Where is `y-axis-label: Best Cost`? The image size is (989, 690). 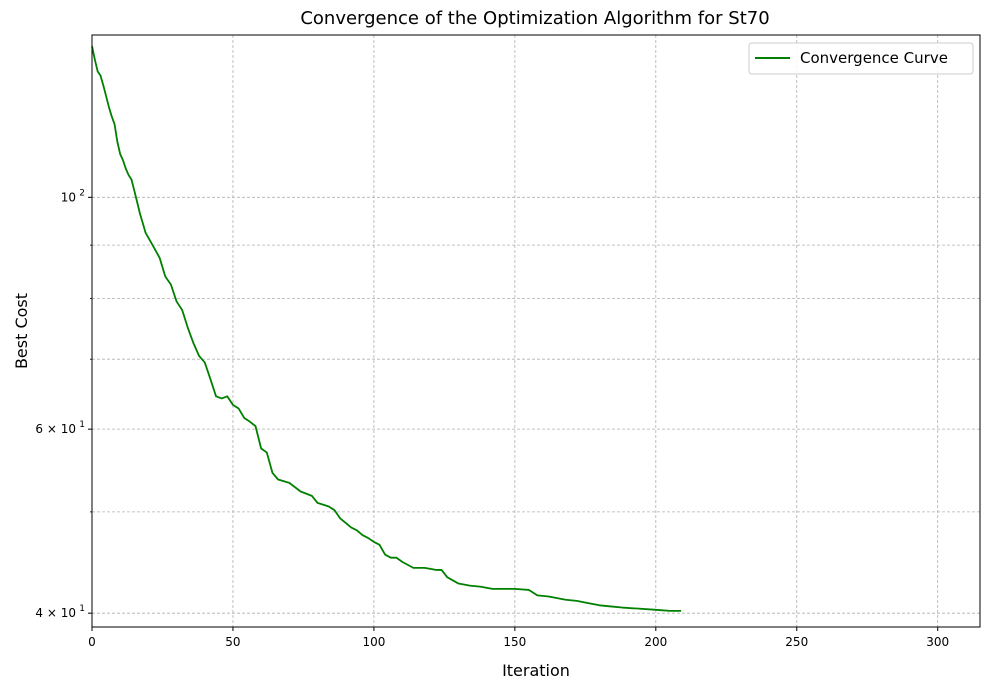
y-axis-label: Best Cost is located at coordinates (21, 331).